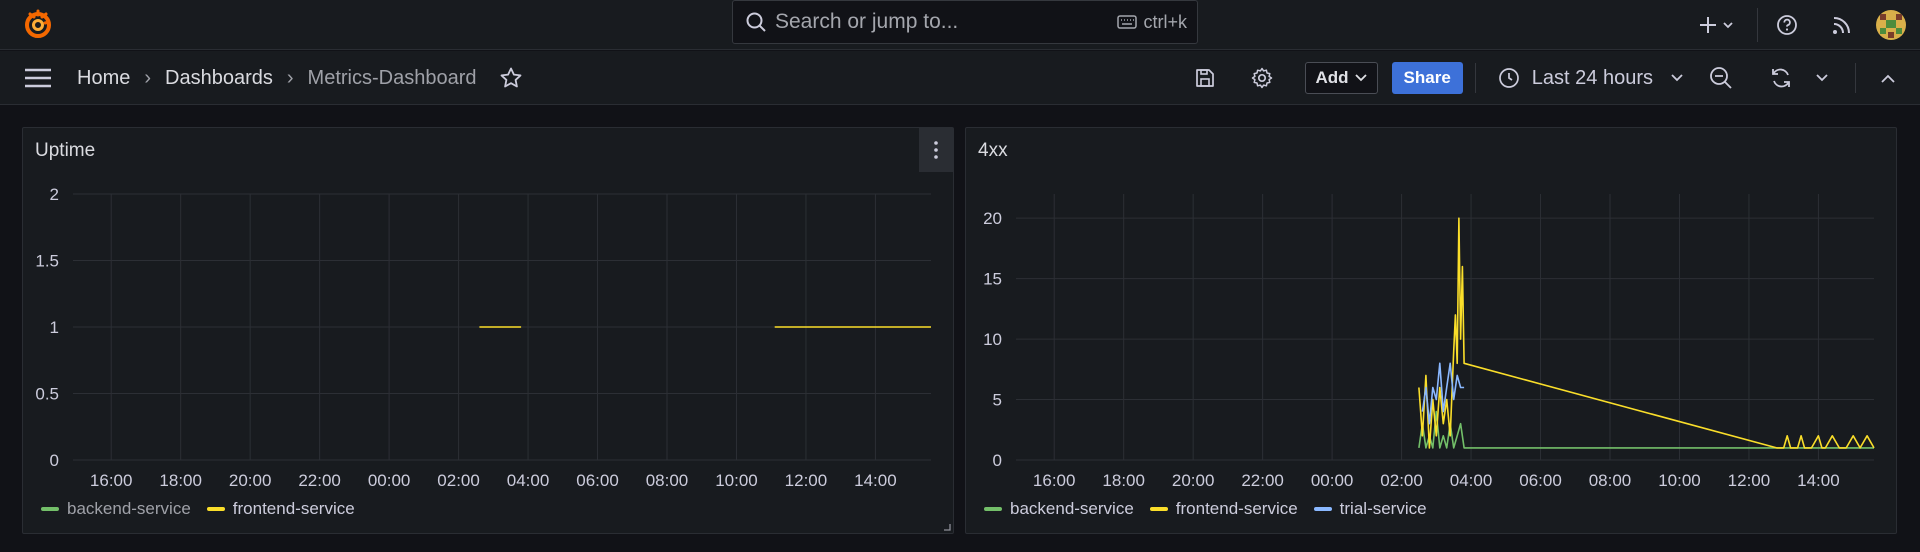 This screenshot has width=1920, height=552. Describe the element at coordinates (180, 480) in the screenshot. I see `x-tick-label: 18:00` at that location.